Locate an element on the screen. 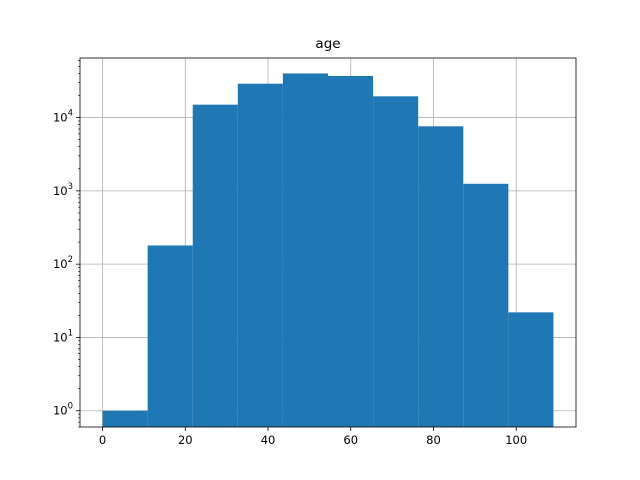 The image size is (640, 480). x-tick-label: 40 is located at coordinates (268, 440).